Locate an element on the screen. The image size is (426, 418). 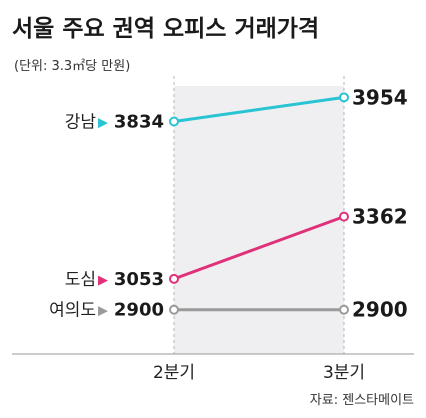
data-label: 3362 is located at coordinates (380, 217).